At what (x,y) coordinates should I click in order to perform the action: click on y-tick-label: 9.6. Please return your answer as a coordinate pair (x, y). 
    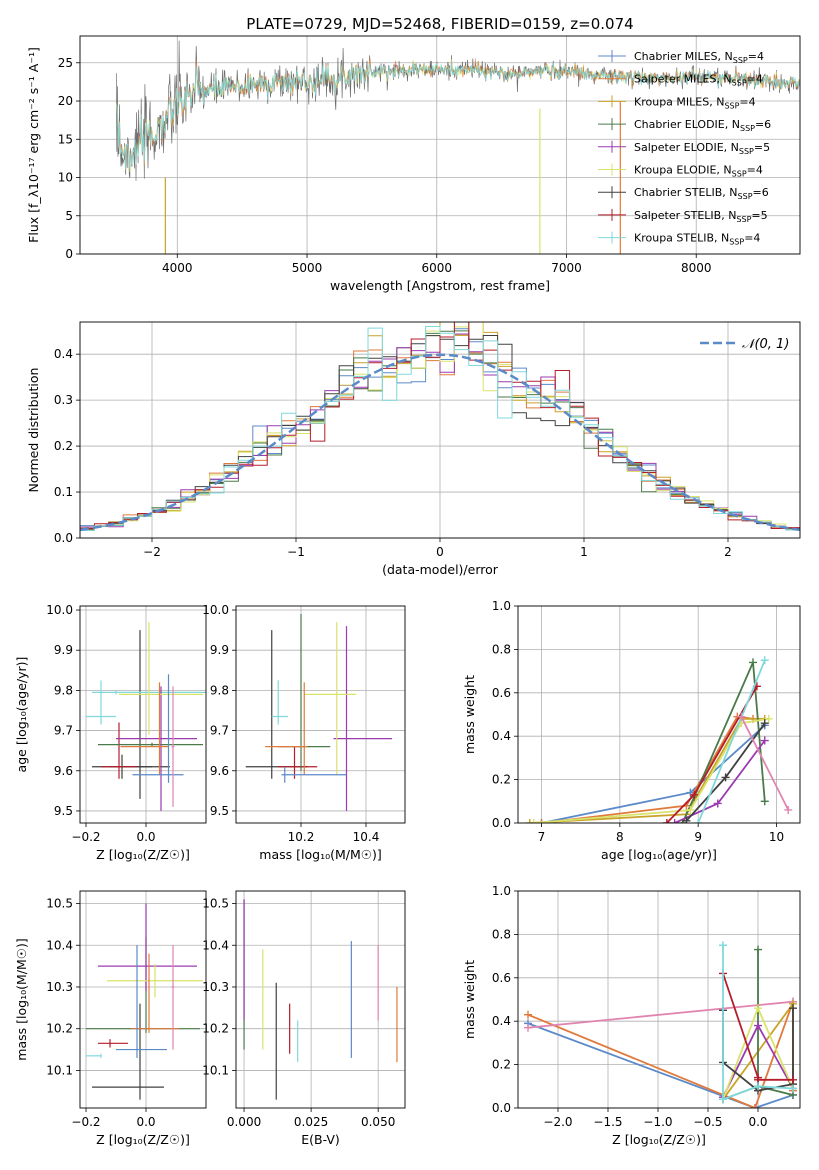
    Looking at the image, I should click on (219, 771).